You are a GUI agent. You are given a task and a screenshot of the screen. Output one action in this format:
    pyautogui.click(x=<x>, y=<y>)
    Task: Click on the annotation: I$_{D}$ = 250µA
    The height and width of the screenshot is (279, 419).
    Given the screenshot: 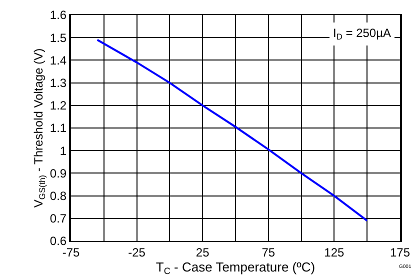 What is the action you would take?
    pyautogui.click(x=362, y=34)
    